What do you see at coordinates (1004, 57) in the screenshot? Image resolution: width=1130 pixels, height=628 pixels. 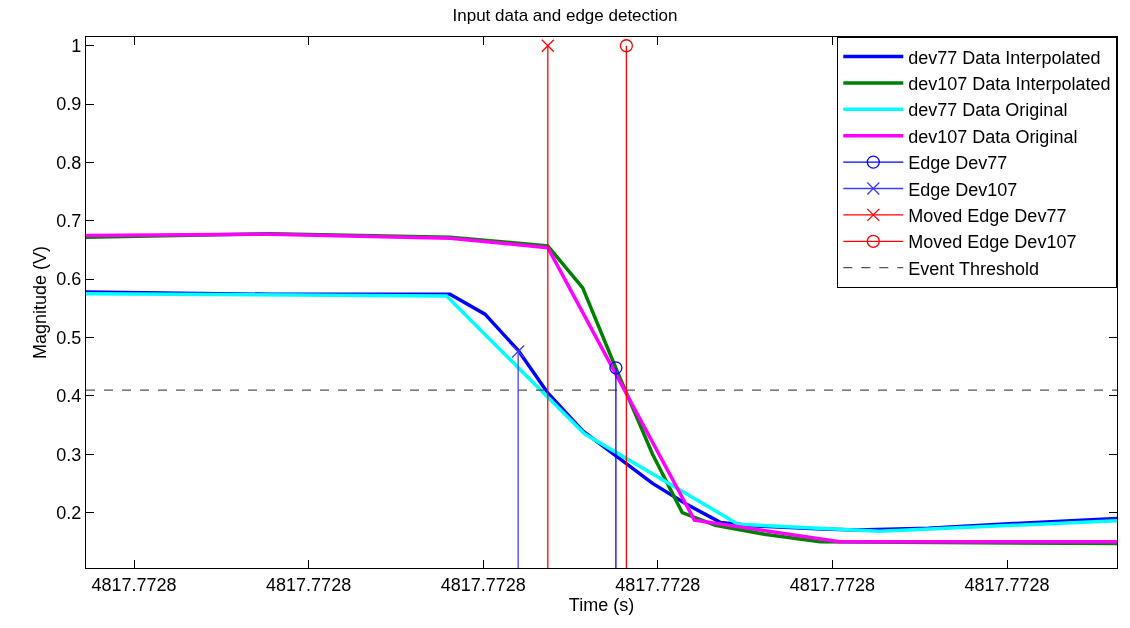 I see `legend-label: dev77 Data Interpolated` at bounding box center [1004, 57].